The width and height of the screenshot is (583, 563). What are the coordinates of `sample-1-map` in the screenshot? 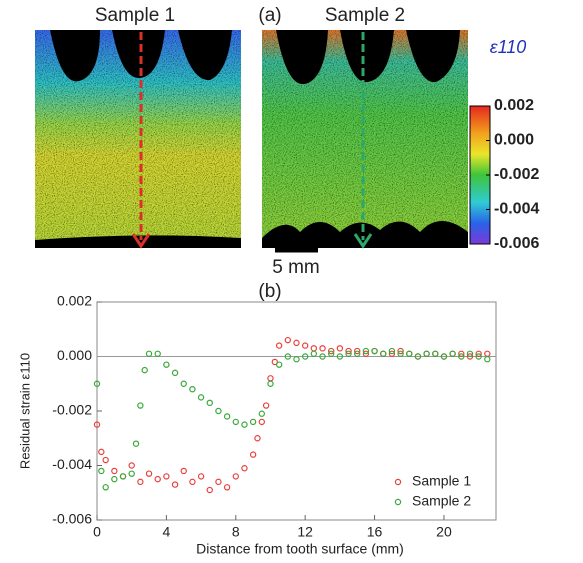 It's located at (138, 139).